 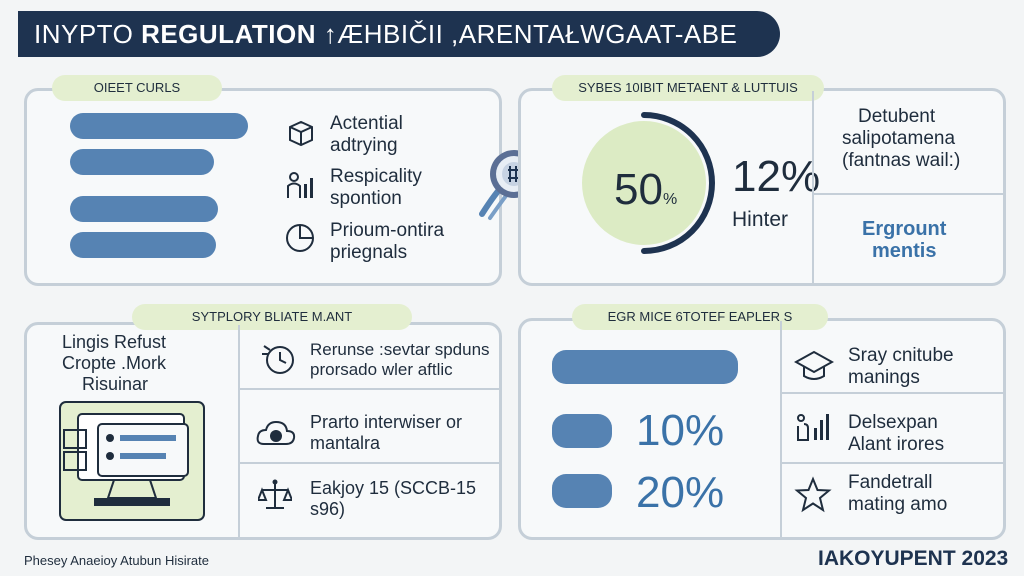 What do you see at coordinates (328, 509) in the screenshot?
I see `bl-item-3-line2: s96)` at bounding box center [328, 509].